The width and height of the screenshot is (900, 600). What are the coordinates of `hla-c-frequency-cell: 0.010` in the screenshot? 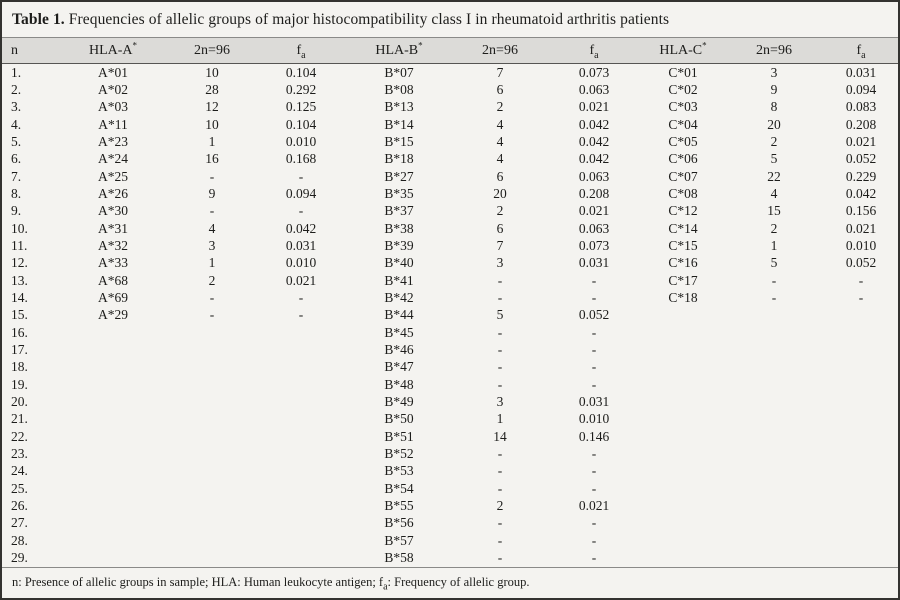 It's located at (861, 245).